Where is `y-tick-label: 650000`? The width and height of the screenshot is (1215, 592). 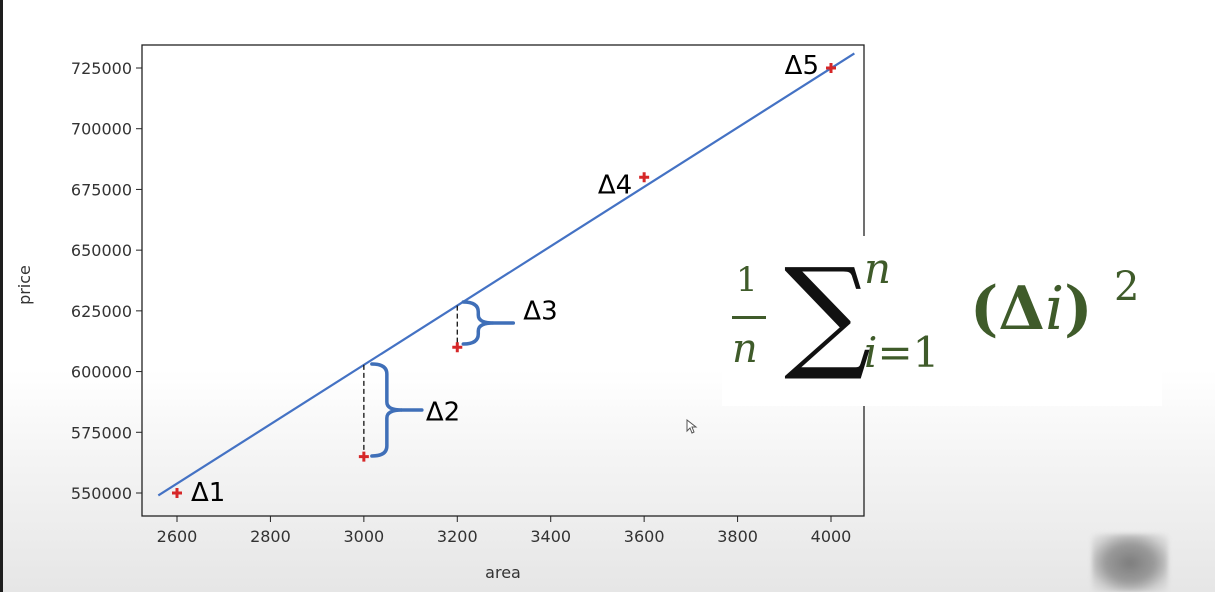
y-tick-label: 650000 is located at coordinates (101, 250).